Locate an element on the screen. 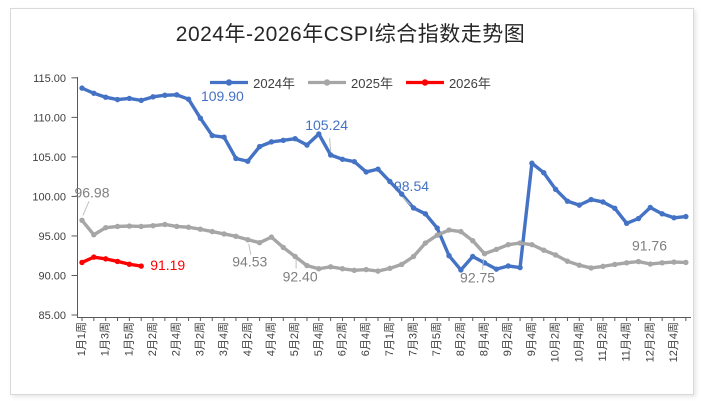 Image resolution: width=701 pixels, height=401 pixels. data-point-label: 91.76 is located at coordinates (649, 246).